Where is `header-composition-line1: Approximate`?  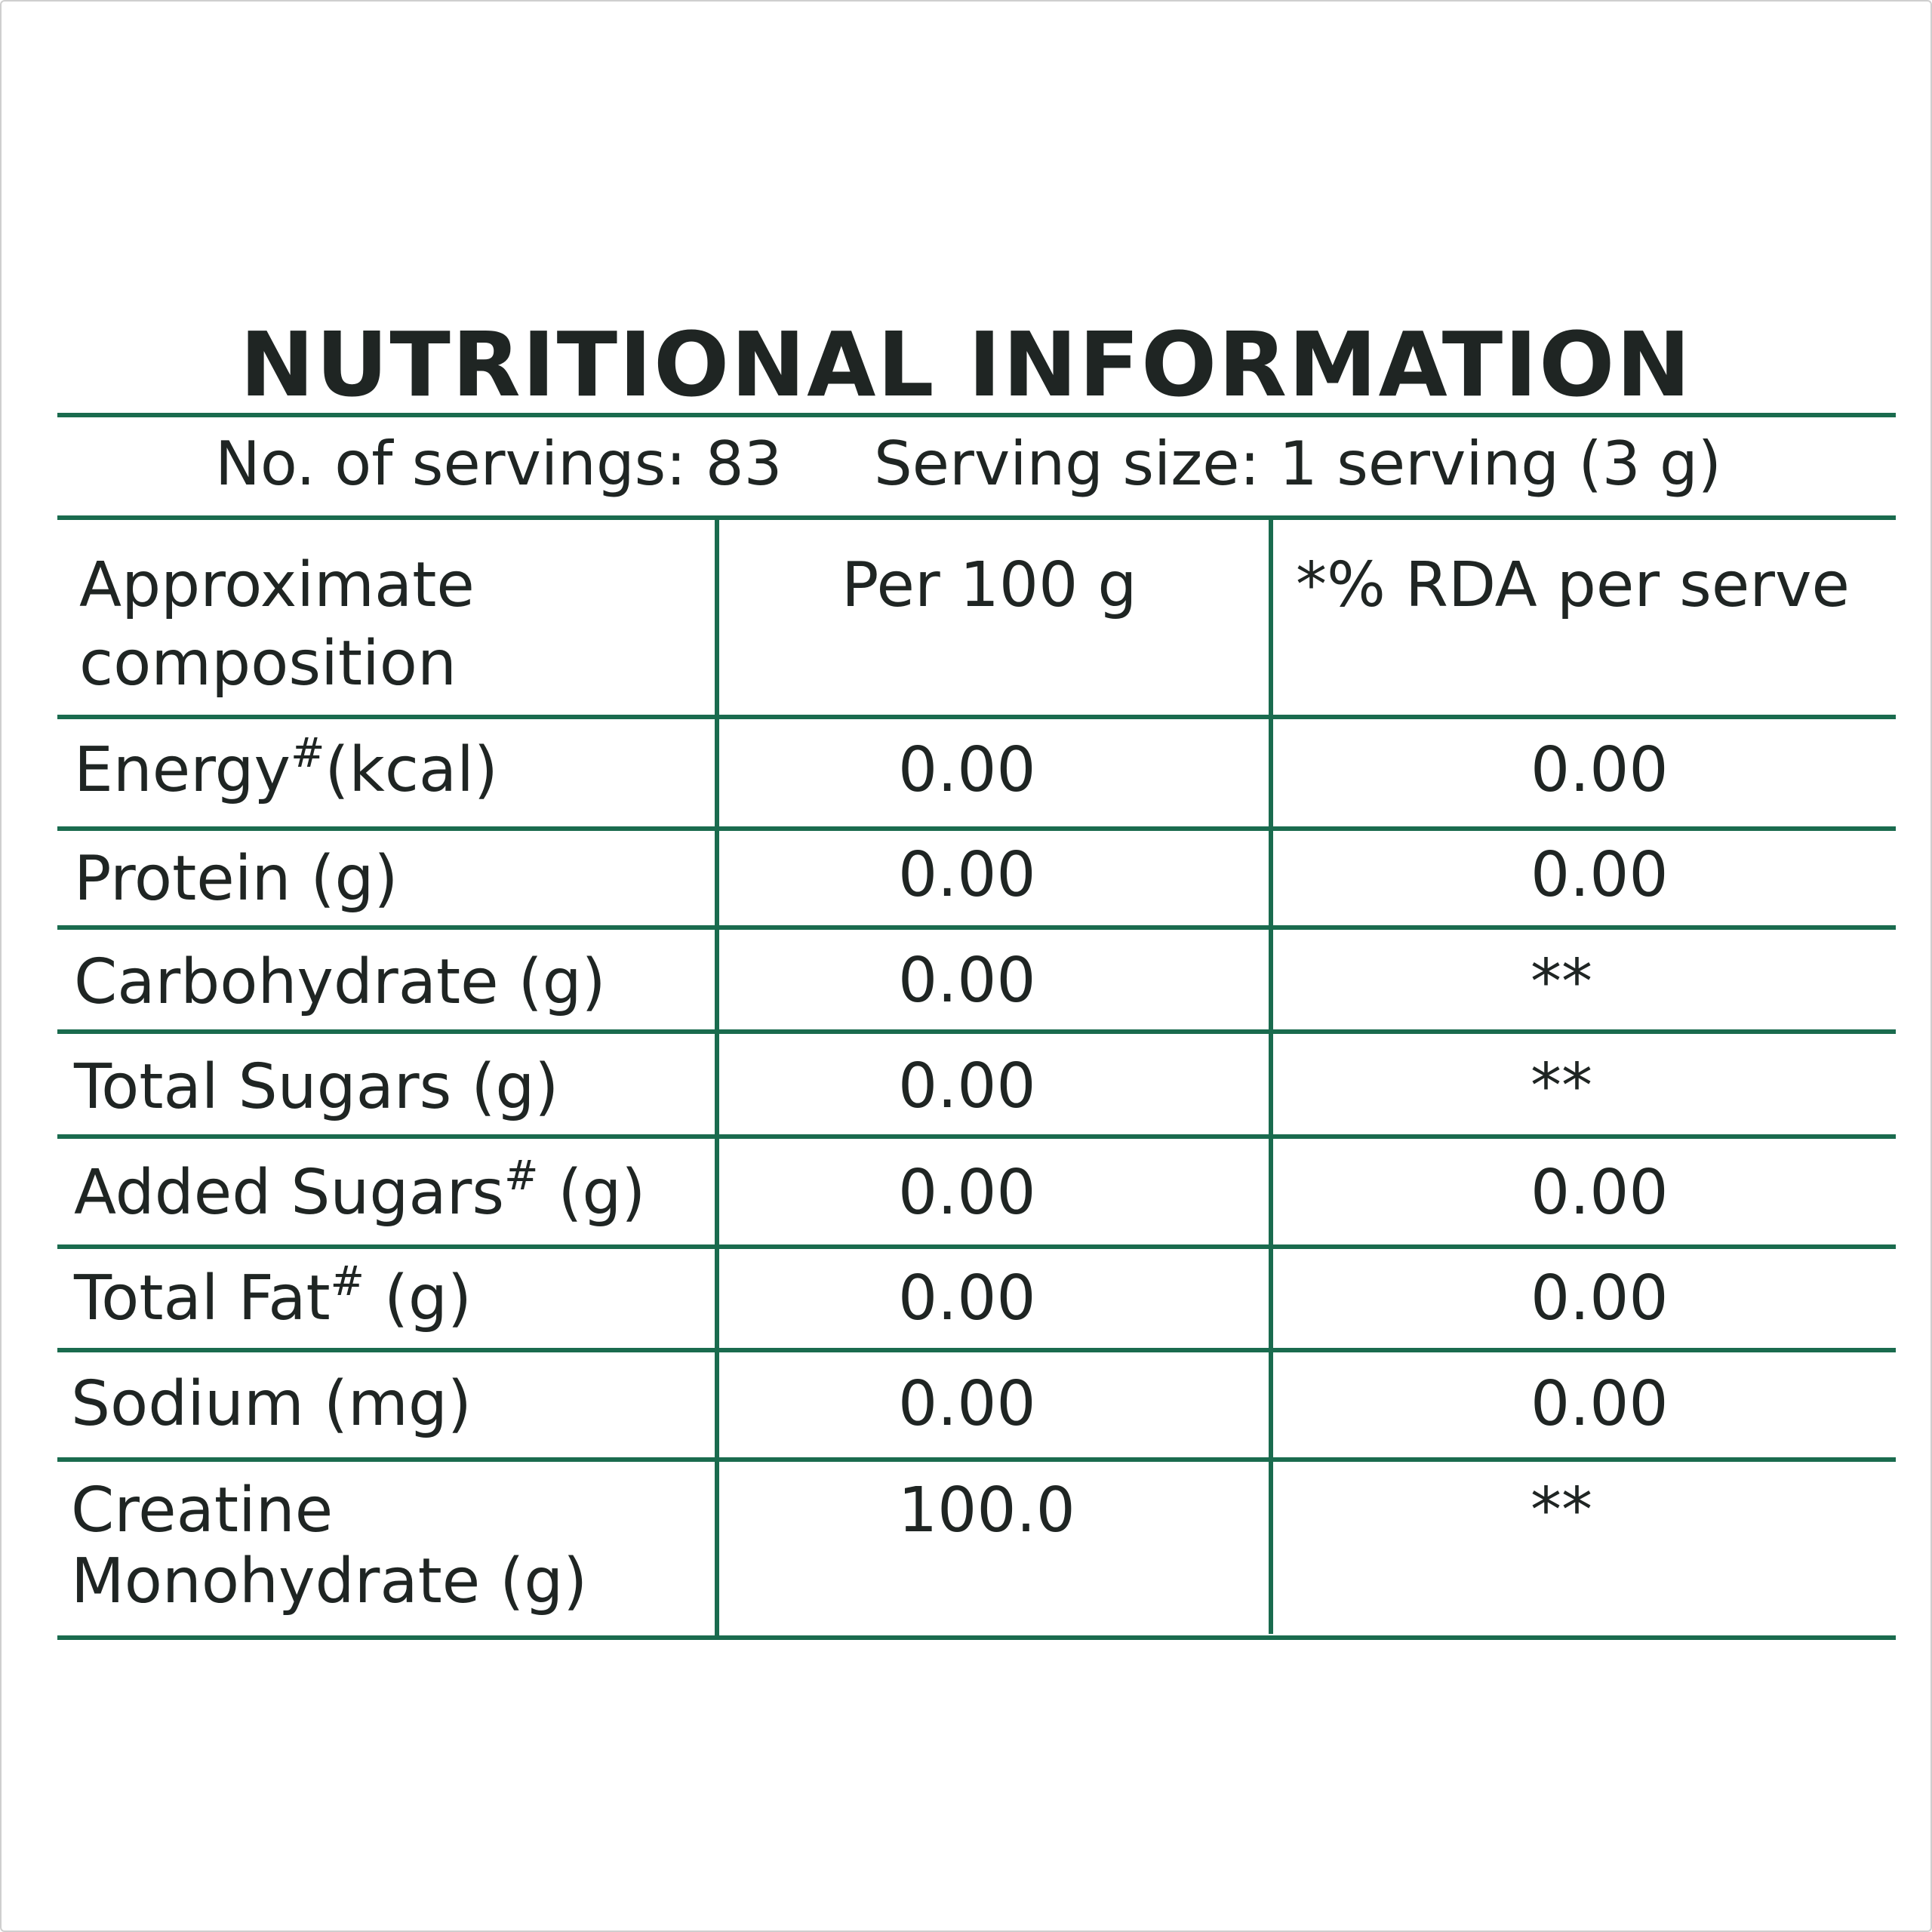
header-composition-line1: Approximate is located at coordinates (277, 585).